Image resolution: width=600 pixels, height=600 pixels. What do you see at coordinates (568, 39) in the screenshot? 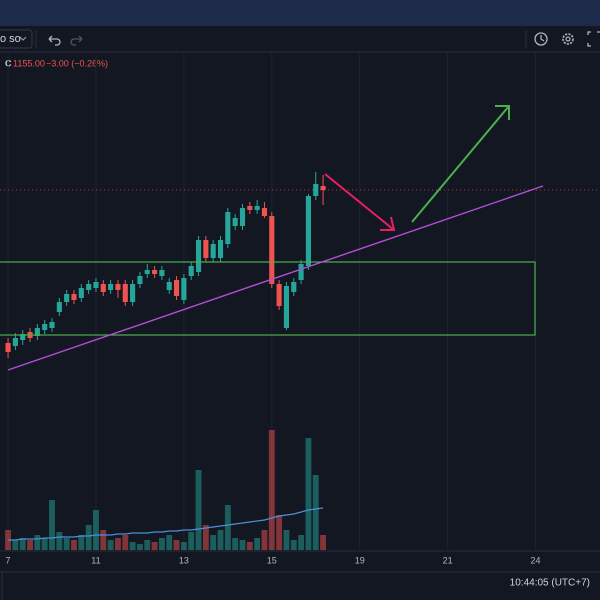
I see `settings-button` at bounding box center [568, 39].